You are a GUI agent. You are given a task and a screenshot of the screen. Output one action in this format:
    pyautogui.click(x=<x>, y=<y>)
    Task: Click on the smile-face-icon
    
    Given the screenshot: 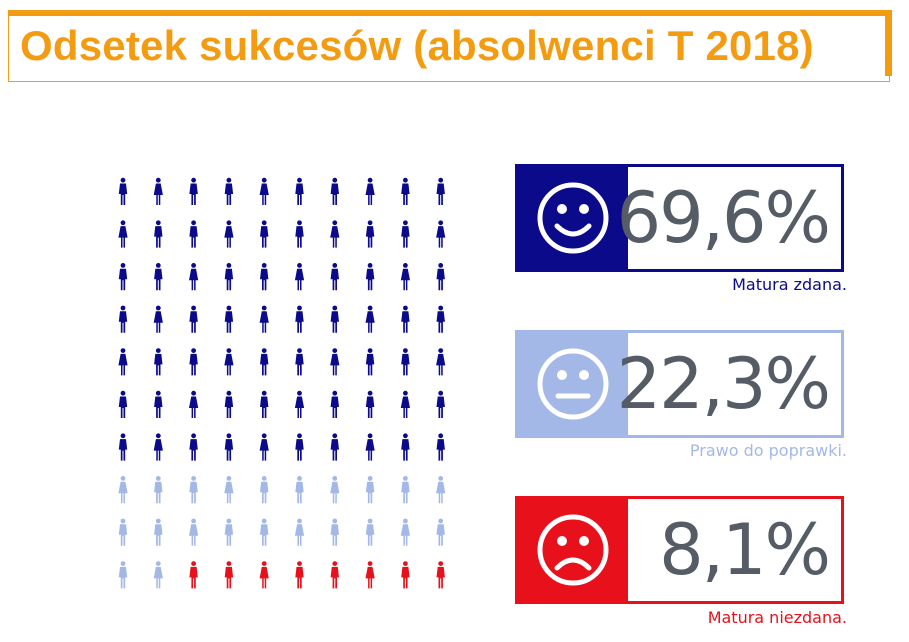 What is the action you would take?
    pyautogui.click(x=573, y=218)
    